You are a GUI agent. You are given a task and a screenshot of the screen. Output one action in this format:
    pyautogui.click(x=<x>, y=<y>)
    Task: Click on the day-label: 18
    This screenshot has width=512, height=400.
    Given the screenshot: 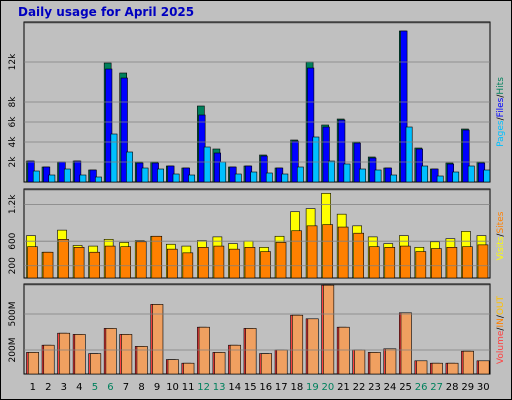 What is the action you would take?
    pyautogui.click(x=296, y=387)
    